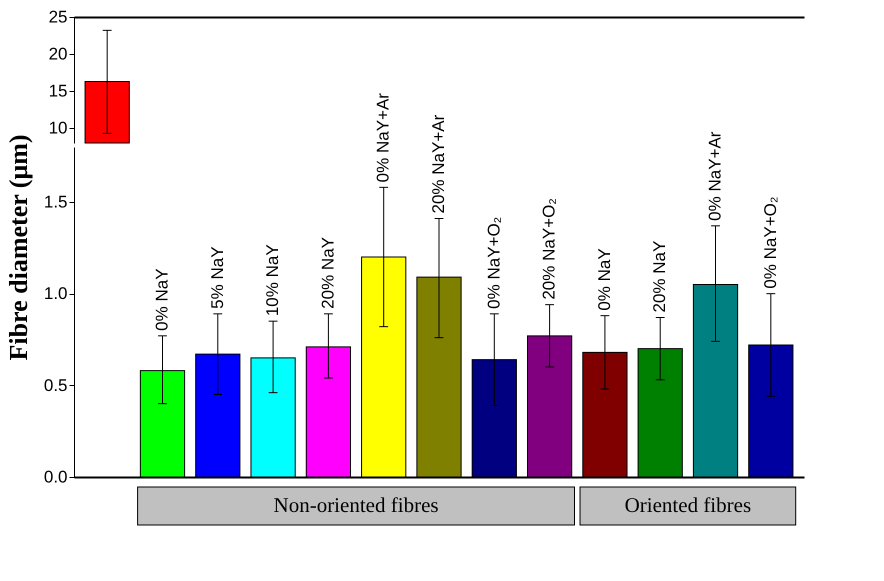 The image size is (884, 581). I want to click on y-tick-label: 1.0, so click(56, 294).